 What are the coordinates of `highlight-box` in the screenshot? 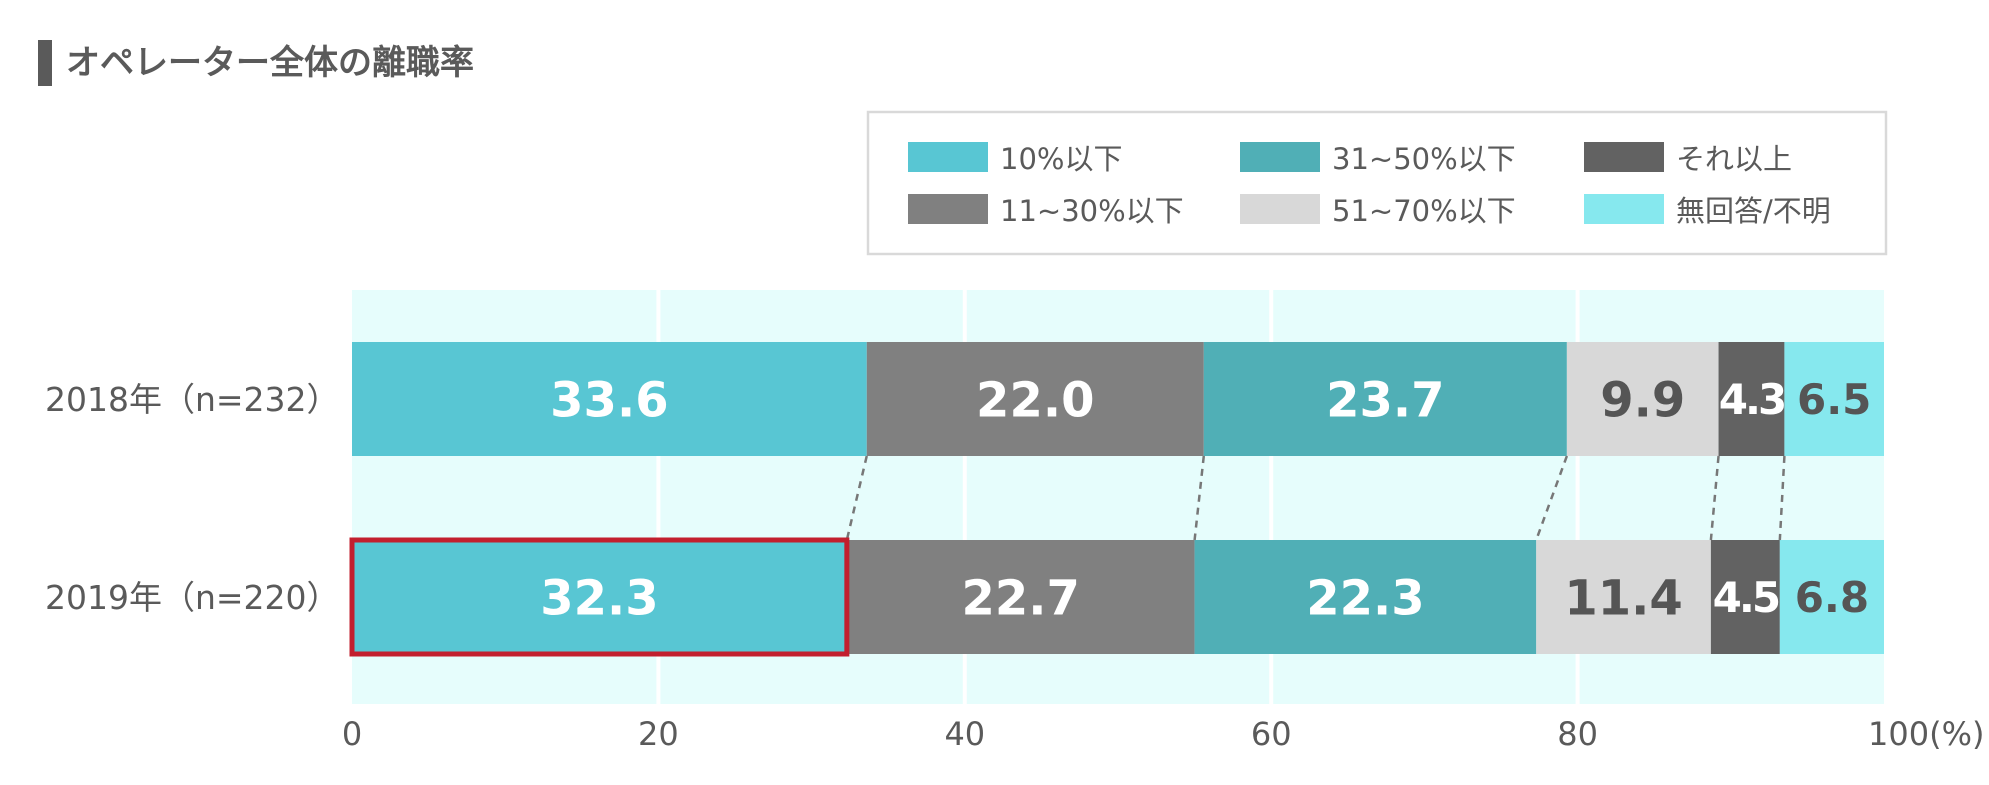 It's located at (599, 597).